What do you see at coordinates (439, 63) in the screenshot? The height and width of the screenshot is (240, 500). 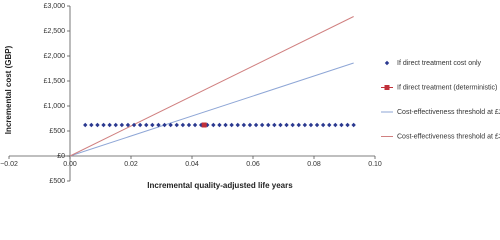 I see `legend-label: If direct treatment cost only` at bounding box center [439, 63].